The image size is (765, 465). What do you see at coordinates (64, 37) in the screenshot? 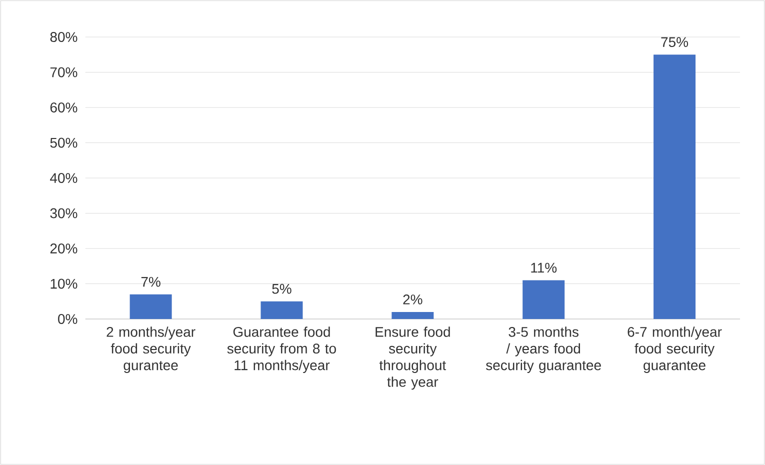
I see `y-tick-label: 80%` at bounding box center [64, 37].